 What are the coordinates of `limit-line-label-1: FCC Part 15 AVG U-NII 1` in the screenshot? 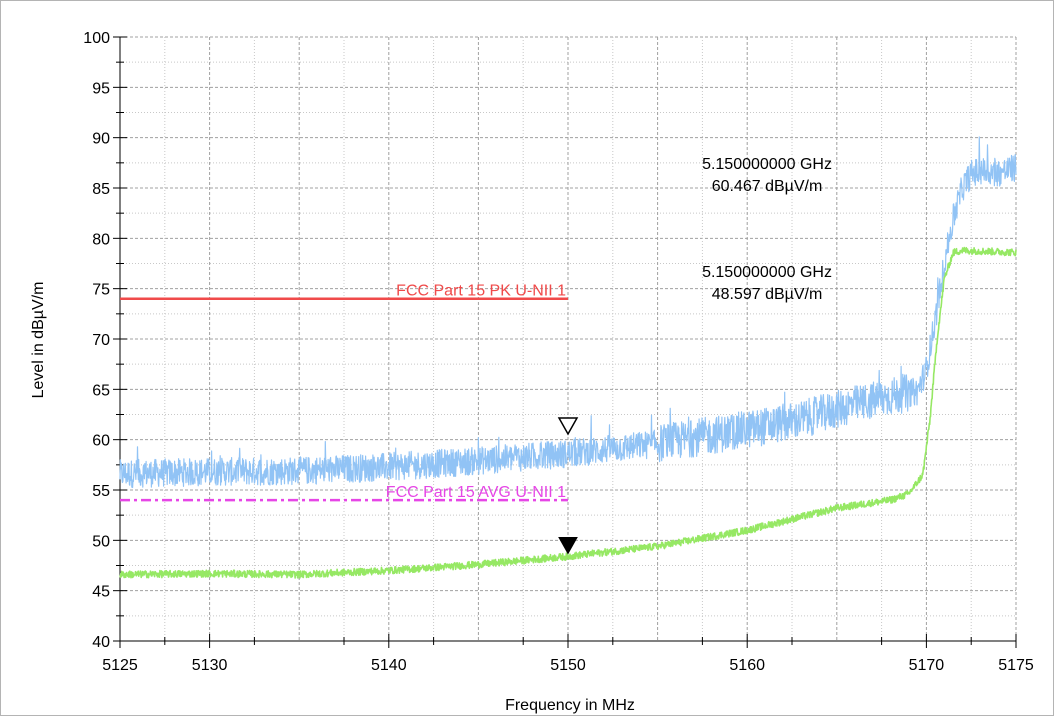 It's located at (476, 492).